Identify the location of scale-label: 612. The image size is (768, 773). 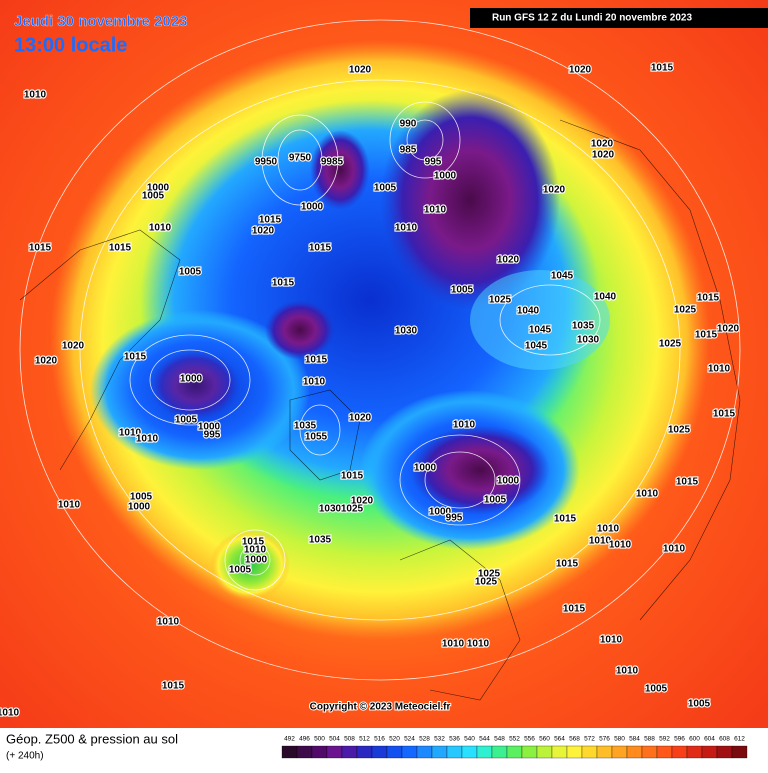
(739, 739).